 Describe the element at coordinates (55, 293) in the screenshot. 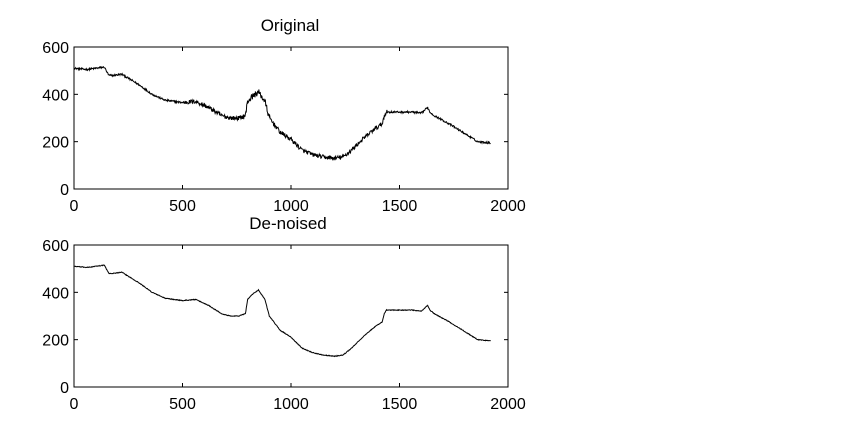

I see `denoised-ytick-label: 400` at that location.